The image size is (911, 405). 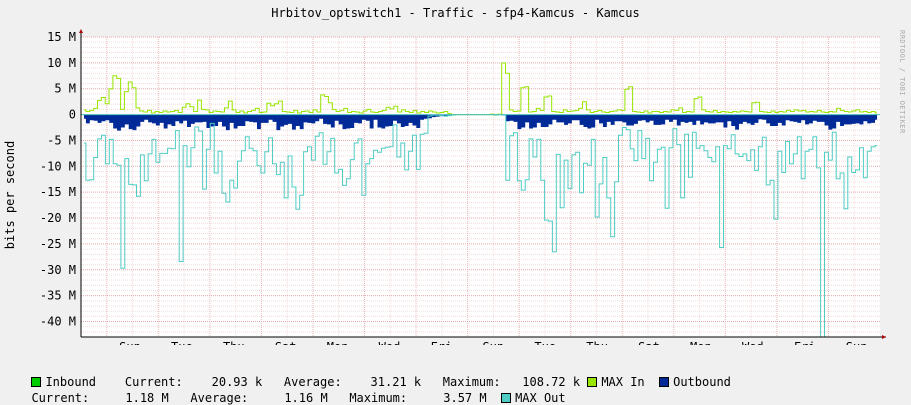 I want to click on y-tick-label: -25 M, so click(x=58, y=244).